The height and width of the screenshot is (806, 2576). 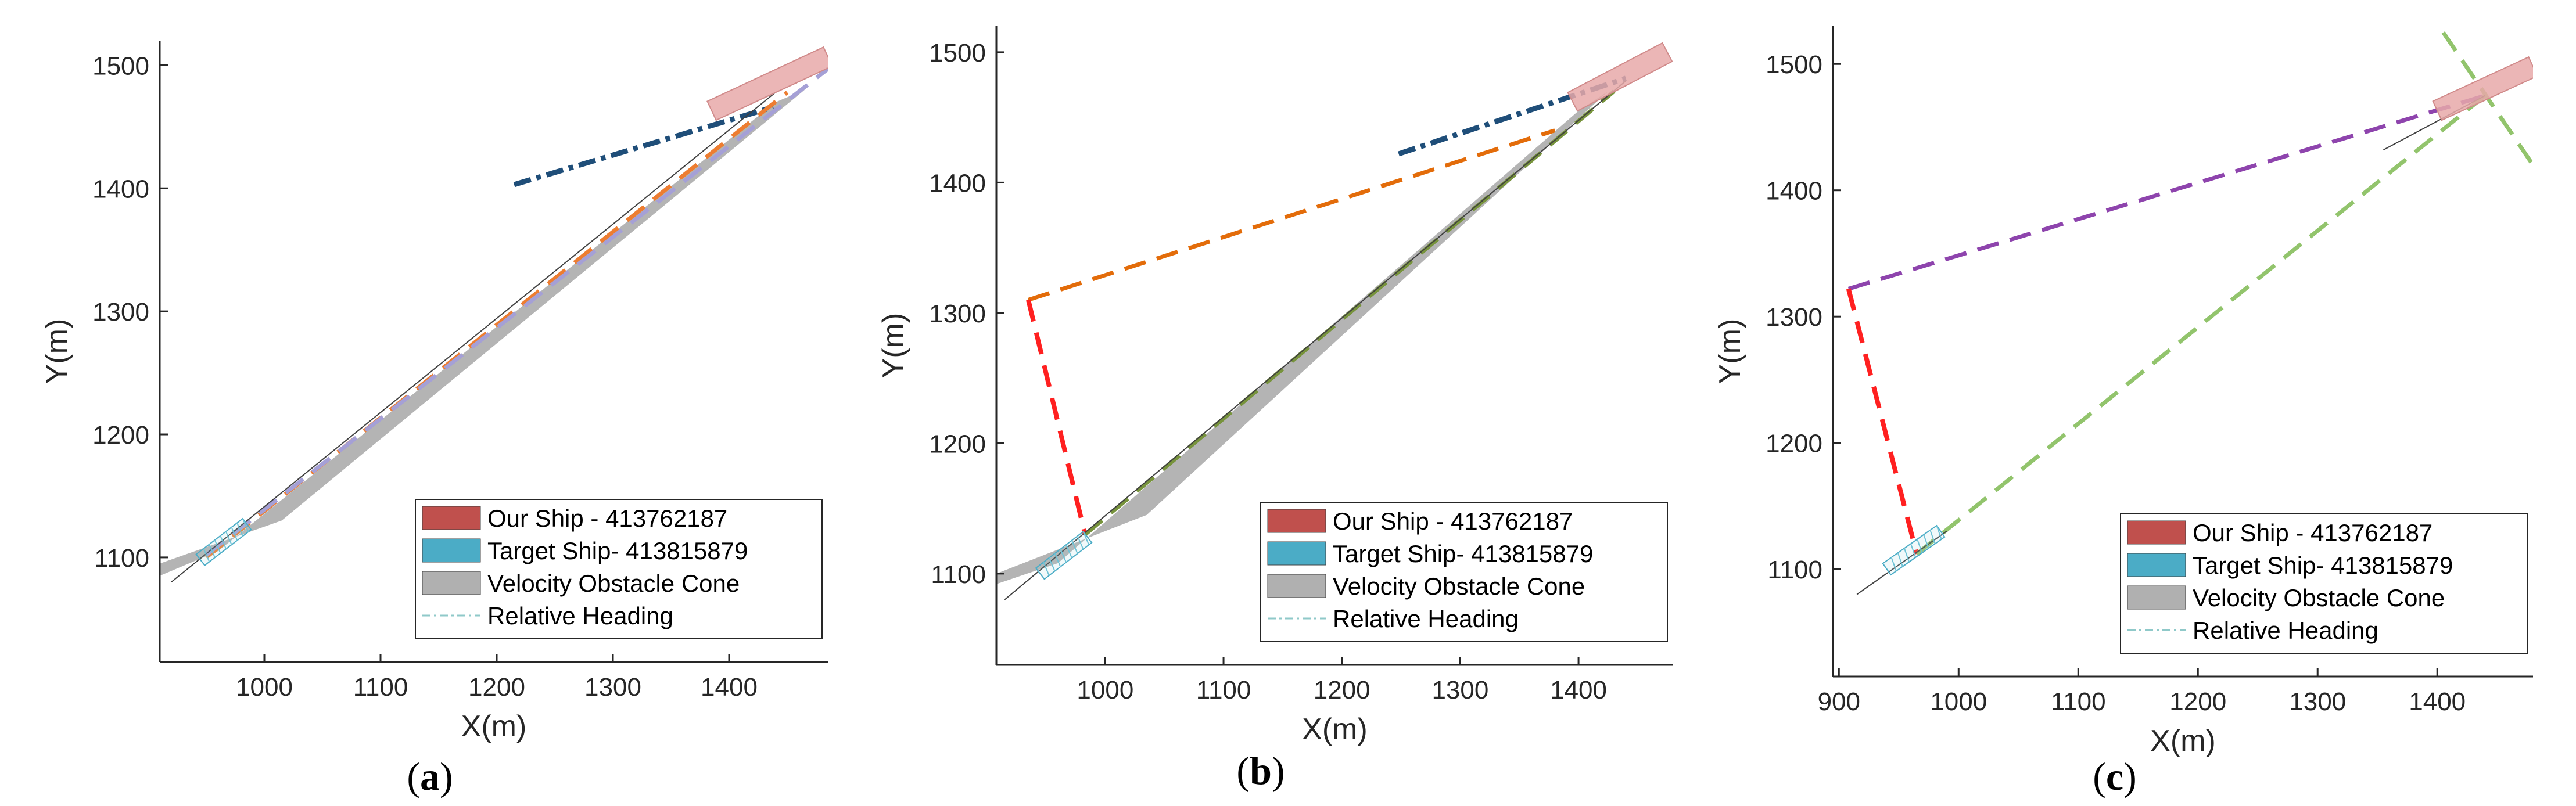 I want to click on panel-caption: (a), so click(x=430, y=776).